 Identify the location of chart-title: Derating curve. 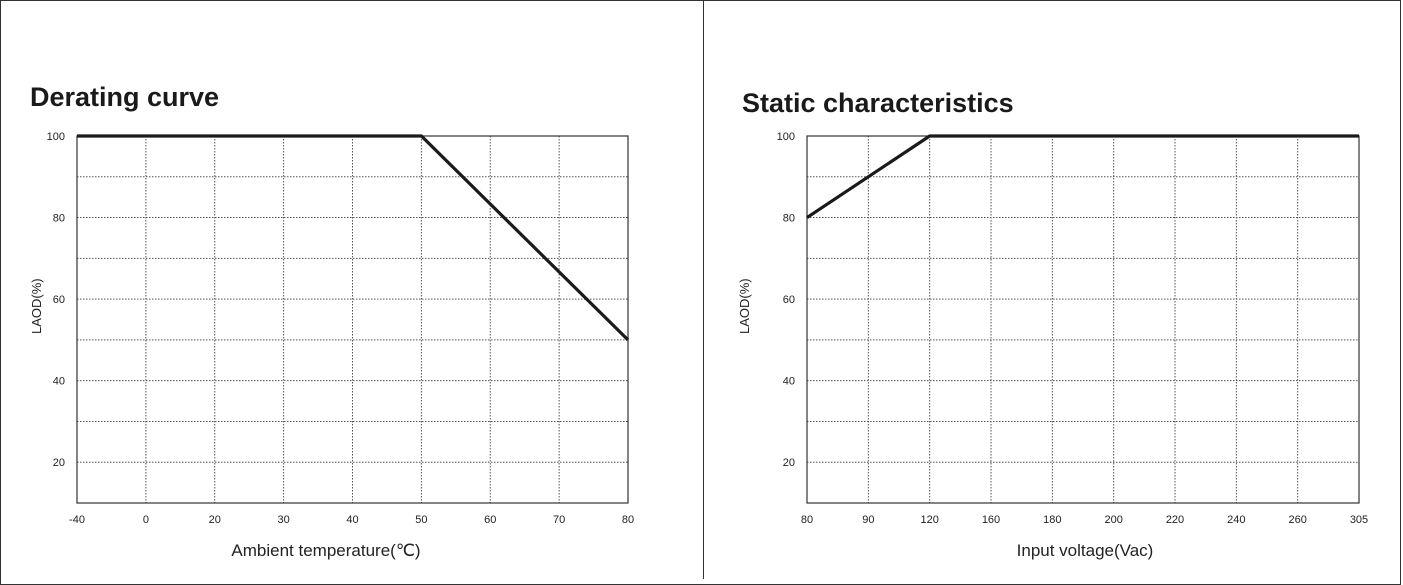
(125, 97).